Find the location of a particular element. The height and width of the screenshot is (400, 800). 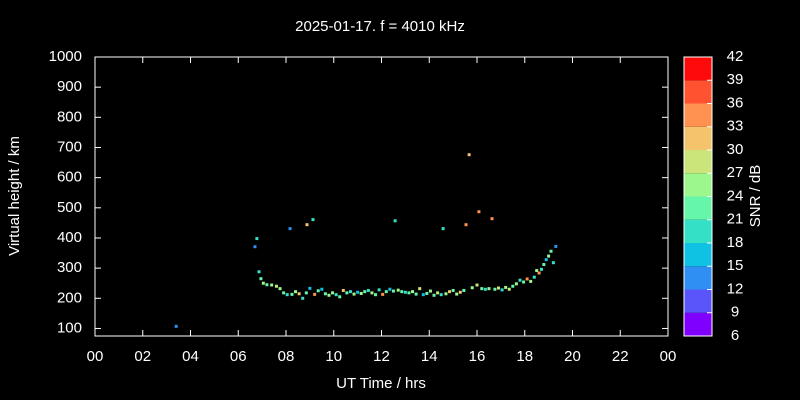

y-tick-label: 500 is located at coordinates (69, 207).